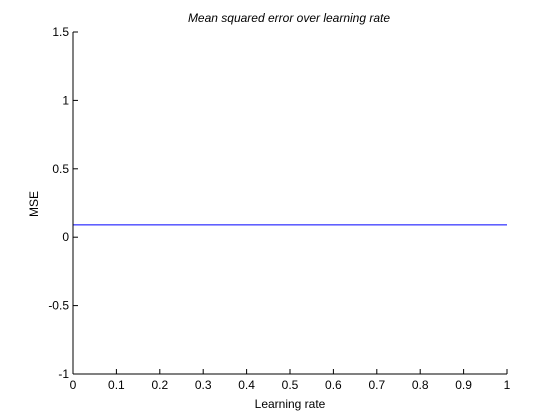  I want to click on x-tick-label: 0.1, so click(116, 385).